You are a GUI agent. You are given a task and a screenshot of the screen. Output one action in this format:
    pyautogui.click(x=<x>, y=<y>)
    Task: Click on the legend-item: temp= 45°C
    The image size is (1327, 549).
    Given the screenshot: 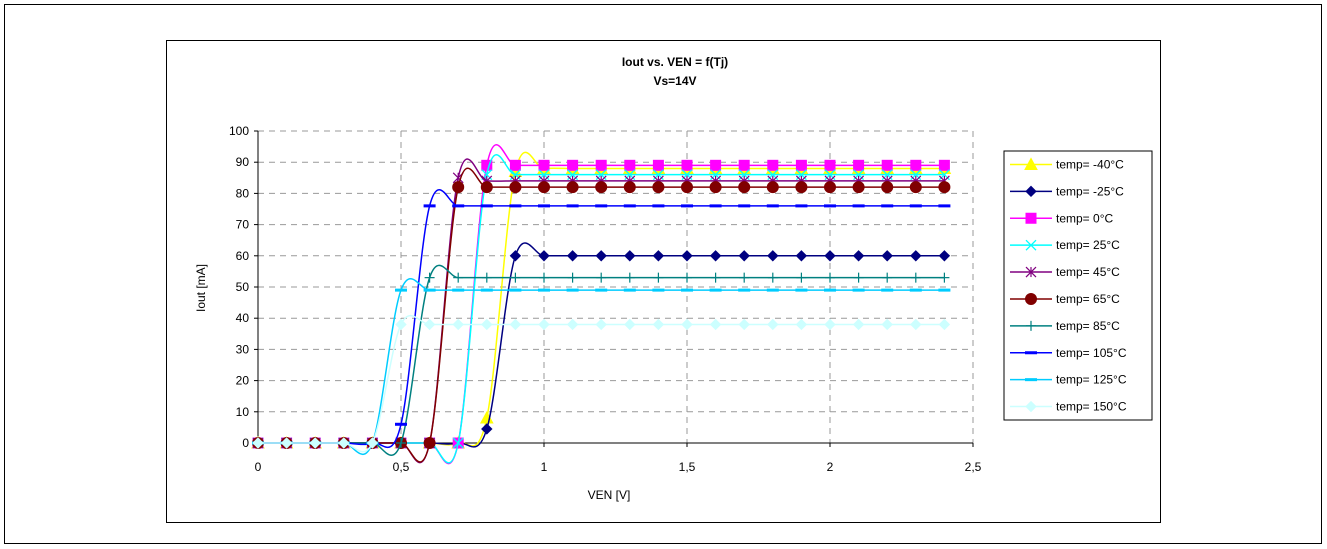 What is the action you would take?
    pyautogui.click(x=1065, y=272)
    